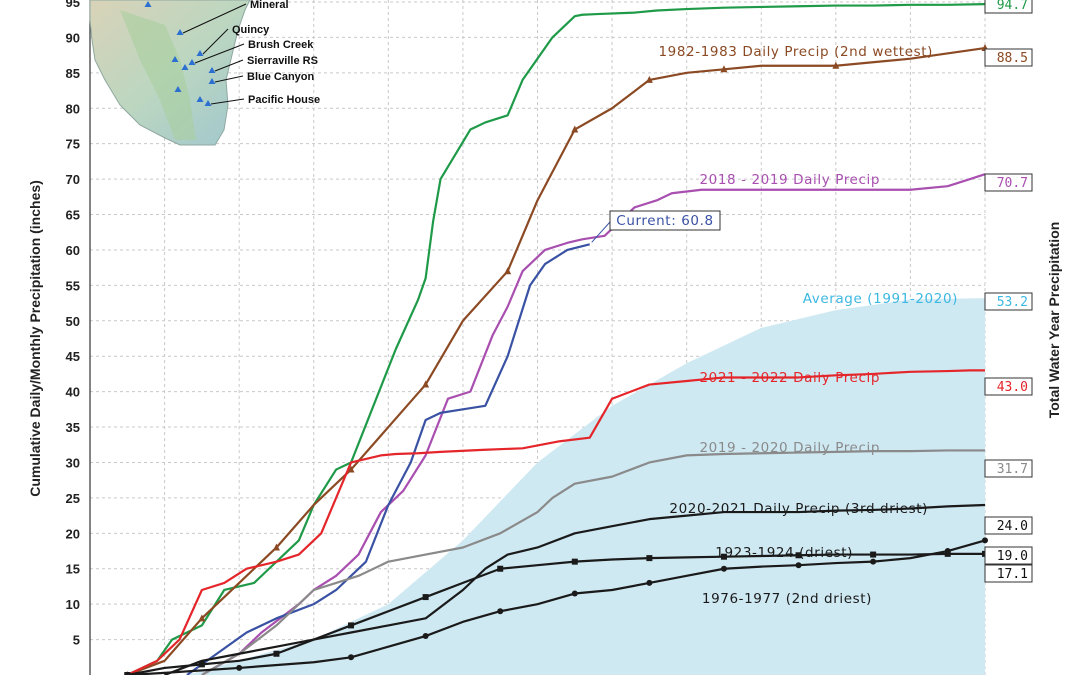 The height and width of the screenshot is (675, 1080). Describe the element at coordinates (73, 144) in the screenshot. I see `y-tick-label: 75` at that location.